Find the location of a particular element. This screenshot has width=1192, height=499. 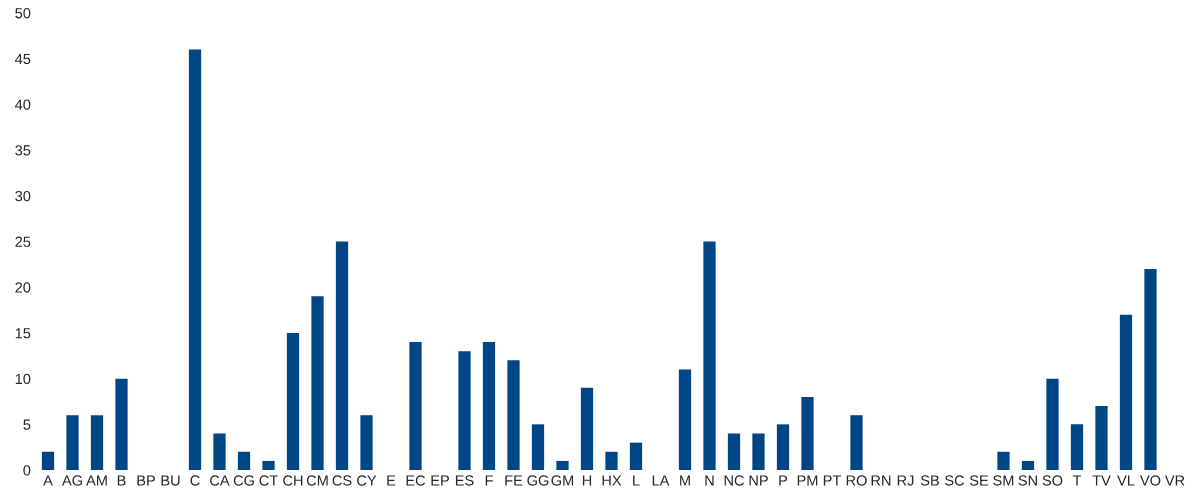

x-tick-label: B is located at coordinates (121, 480).